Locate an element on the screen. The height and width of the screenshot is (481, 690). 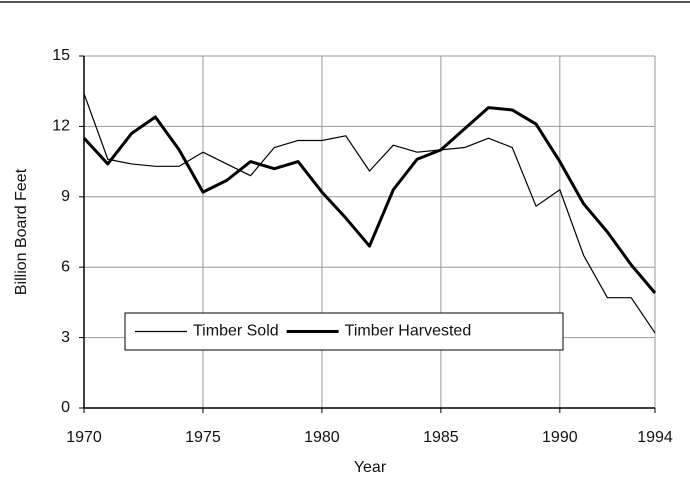
y-tick-label: 12 is located at coordinates (61, 126).